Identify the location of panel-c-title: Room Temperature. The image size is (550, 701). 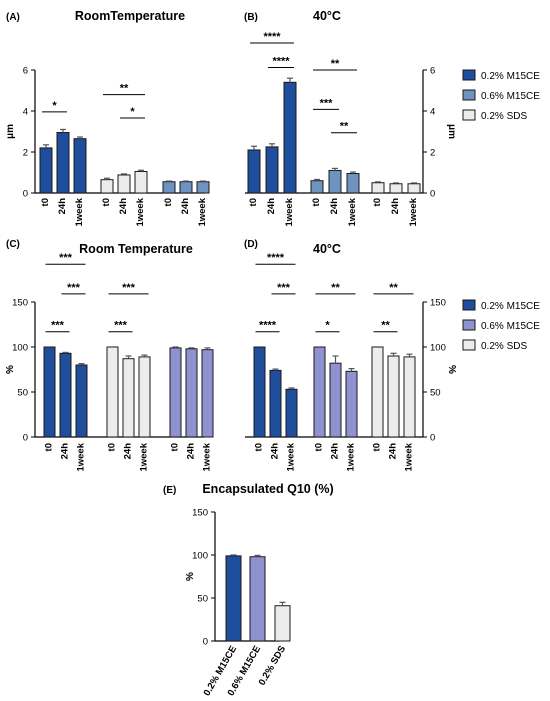
(136, 249).